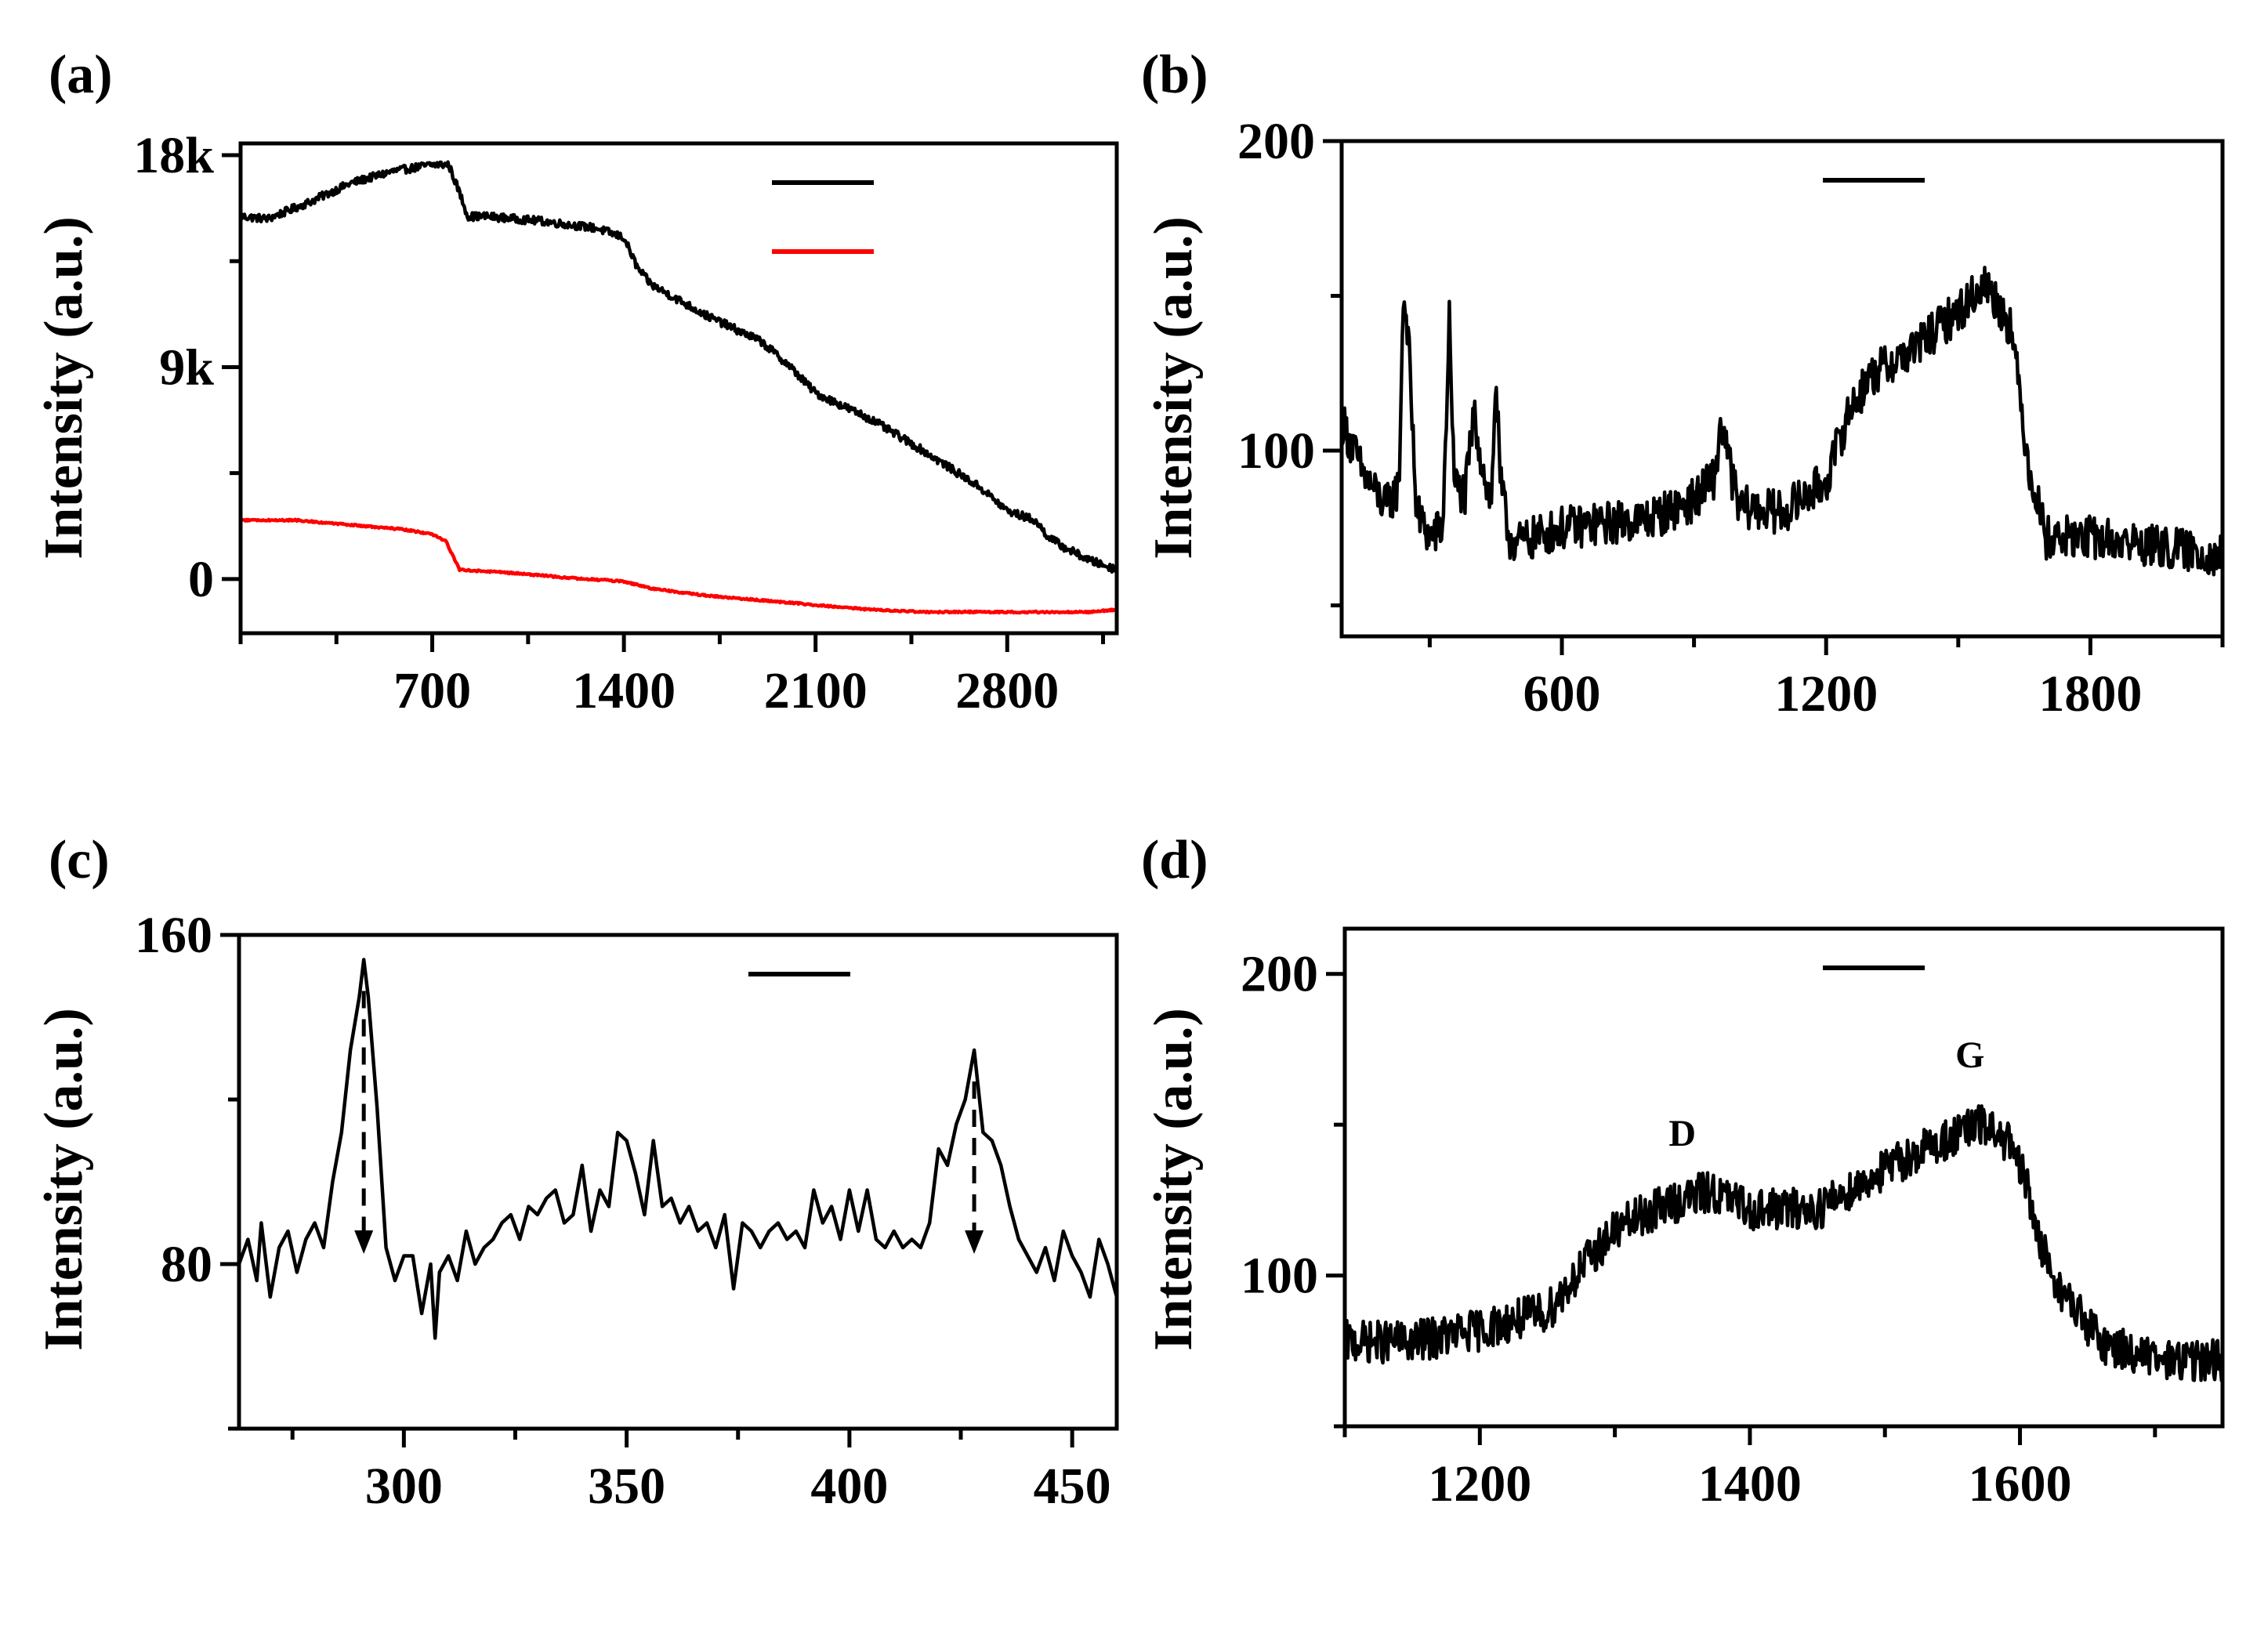 The height and width of the screenshot is (1652, 2257). What do you see at coordinates (173, 936) in the screenshot?
I see `y-tick-label: 160` at bounding box center [173, 936].